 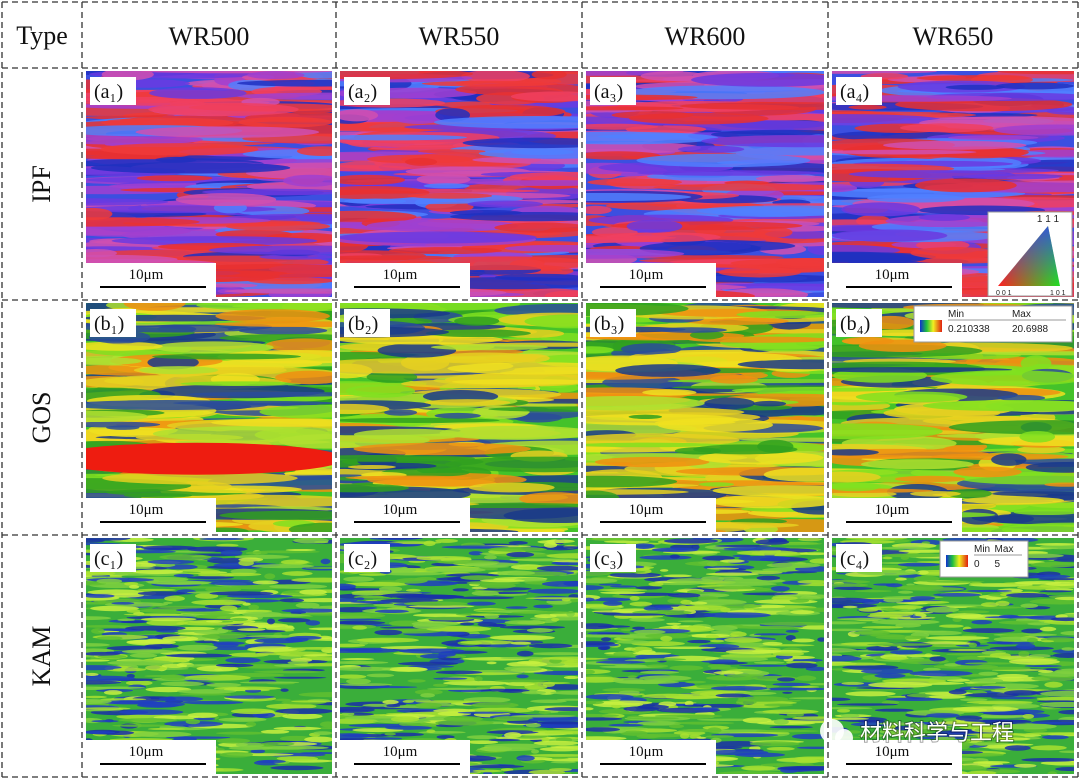 What do you see at coordinates (459, 656) in the screenshot?
I see `micrograph` at bounding box center [459, 656].